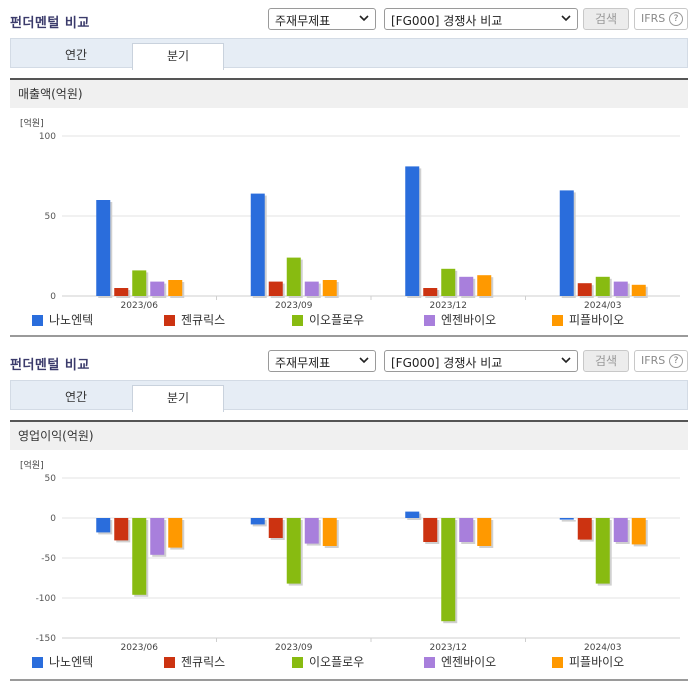 This screenshot has height=684, width=696. I want to click on bar-이오플로우-2023-09, so click(293, 276).